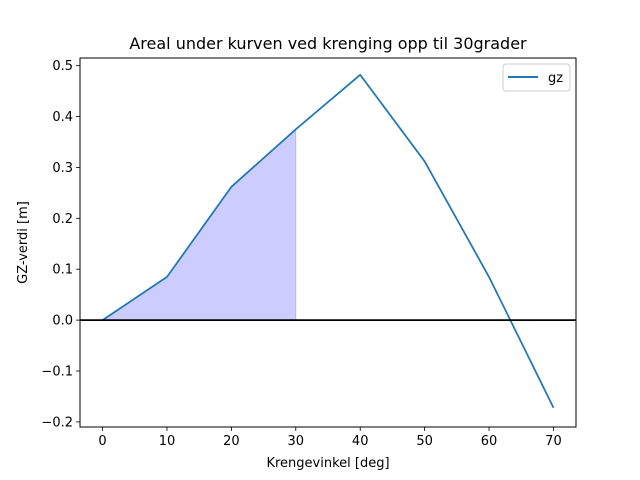 The image size is (640, 480). Describe the element at coordinates (57, 372) in the screenshot. I see `y-tick-label: −0.1` at that location.